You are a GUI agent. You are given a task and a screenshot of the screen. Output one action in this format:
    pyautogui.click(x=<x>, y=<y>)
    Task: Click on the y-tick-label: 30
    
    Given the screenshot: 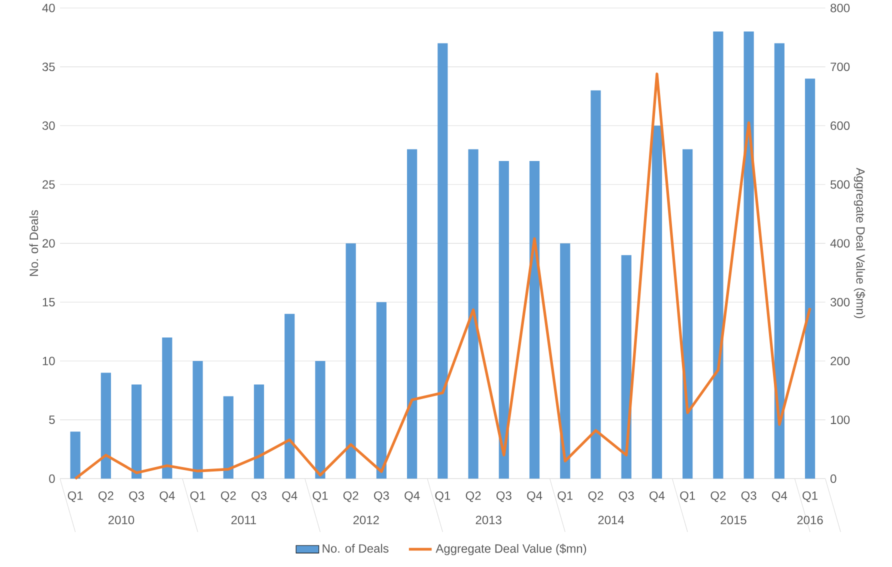 What is the action you would take?
    pyautogui.click(x=48, y=126)
    